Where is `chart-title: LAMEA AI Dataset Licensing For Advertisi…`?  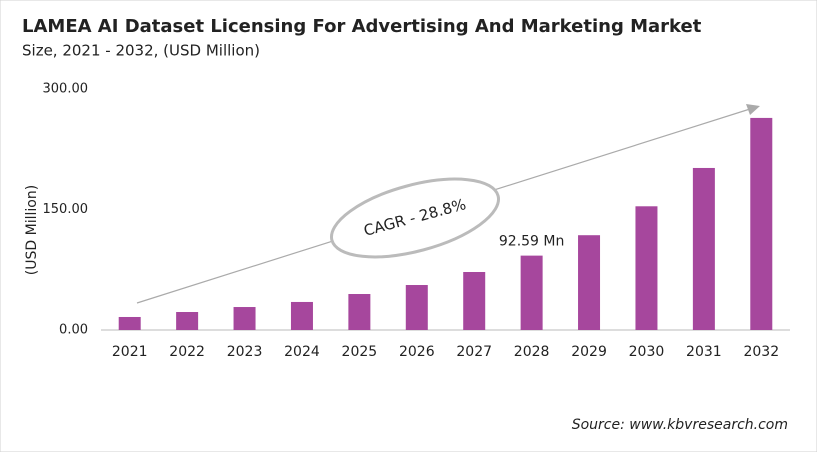
chart-title: LAMEA AI Dataset Licensing For Advertisi… is located at coordinates (362, 26).